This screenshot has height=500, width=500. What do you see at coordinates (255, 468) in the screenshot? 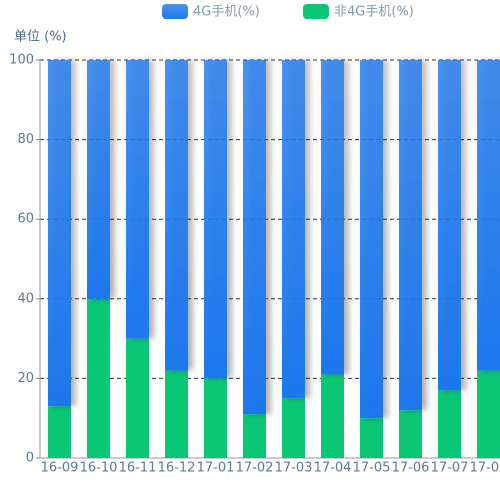
I see `x-tick-label: 17-02` at bounding box center [255, 468].